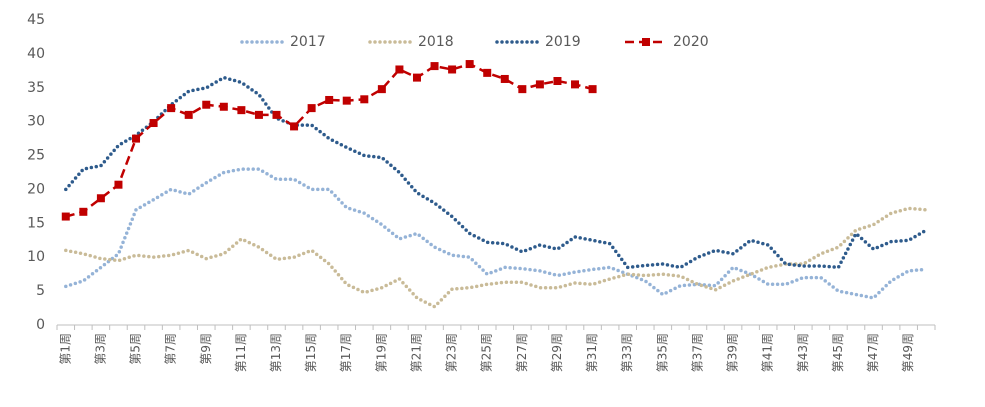 The image size is (985, 407). What do you see at coordinates (36, 54) in the screenshot?
I see `y-tick-label: 40` at bounding box center [36, 54].